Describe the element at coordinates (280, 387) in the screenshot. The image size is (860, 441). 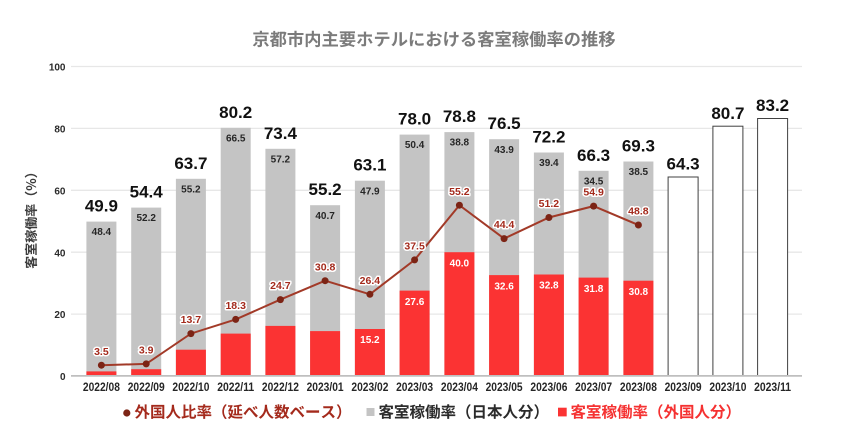
I see `svg-text: 2022/12` at that location.